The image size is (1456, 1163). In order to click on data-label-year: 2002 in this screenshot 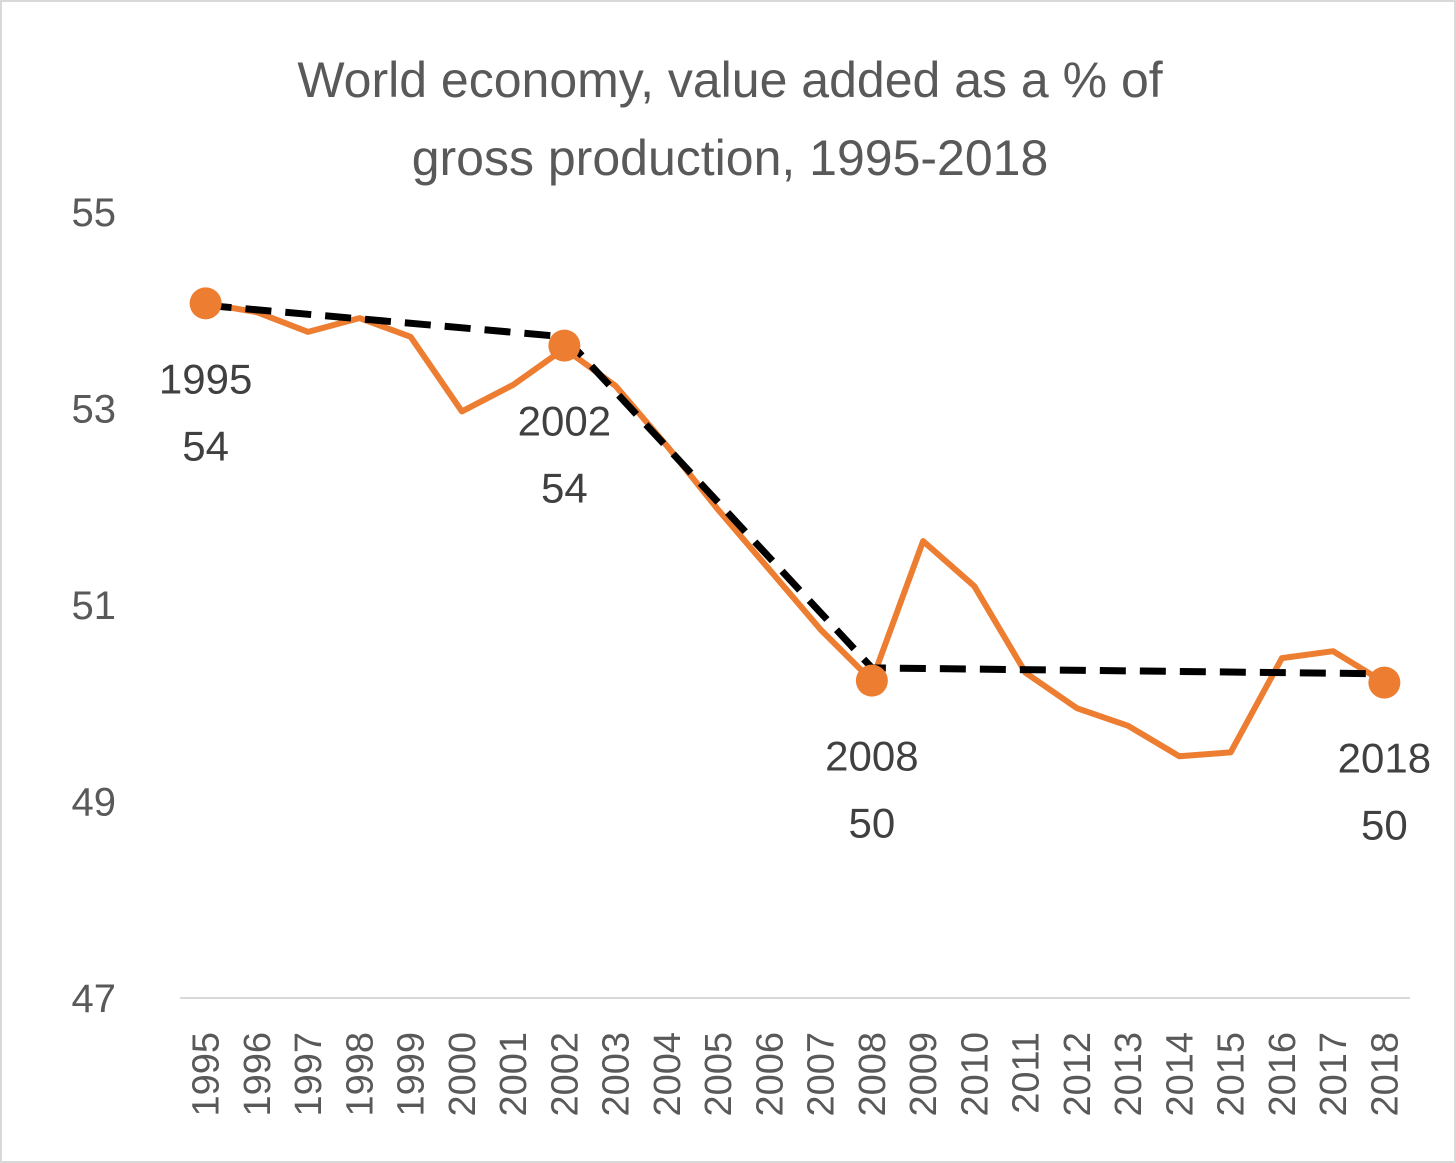, I will do `click(564, 421)`.